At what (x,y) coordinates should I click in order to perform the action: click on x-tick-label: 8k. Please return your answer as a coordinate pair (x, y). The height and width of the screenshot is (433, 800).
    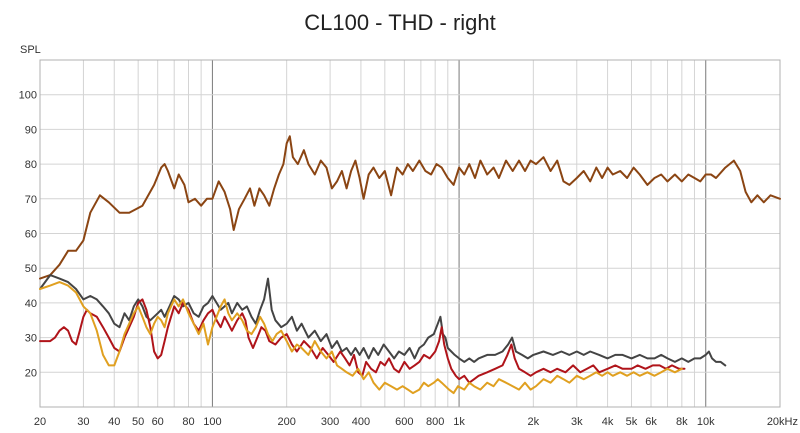
    Looking at the image, I should click on (682, 422).